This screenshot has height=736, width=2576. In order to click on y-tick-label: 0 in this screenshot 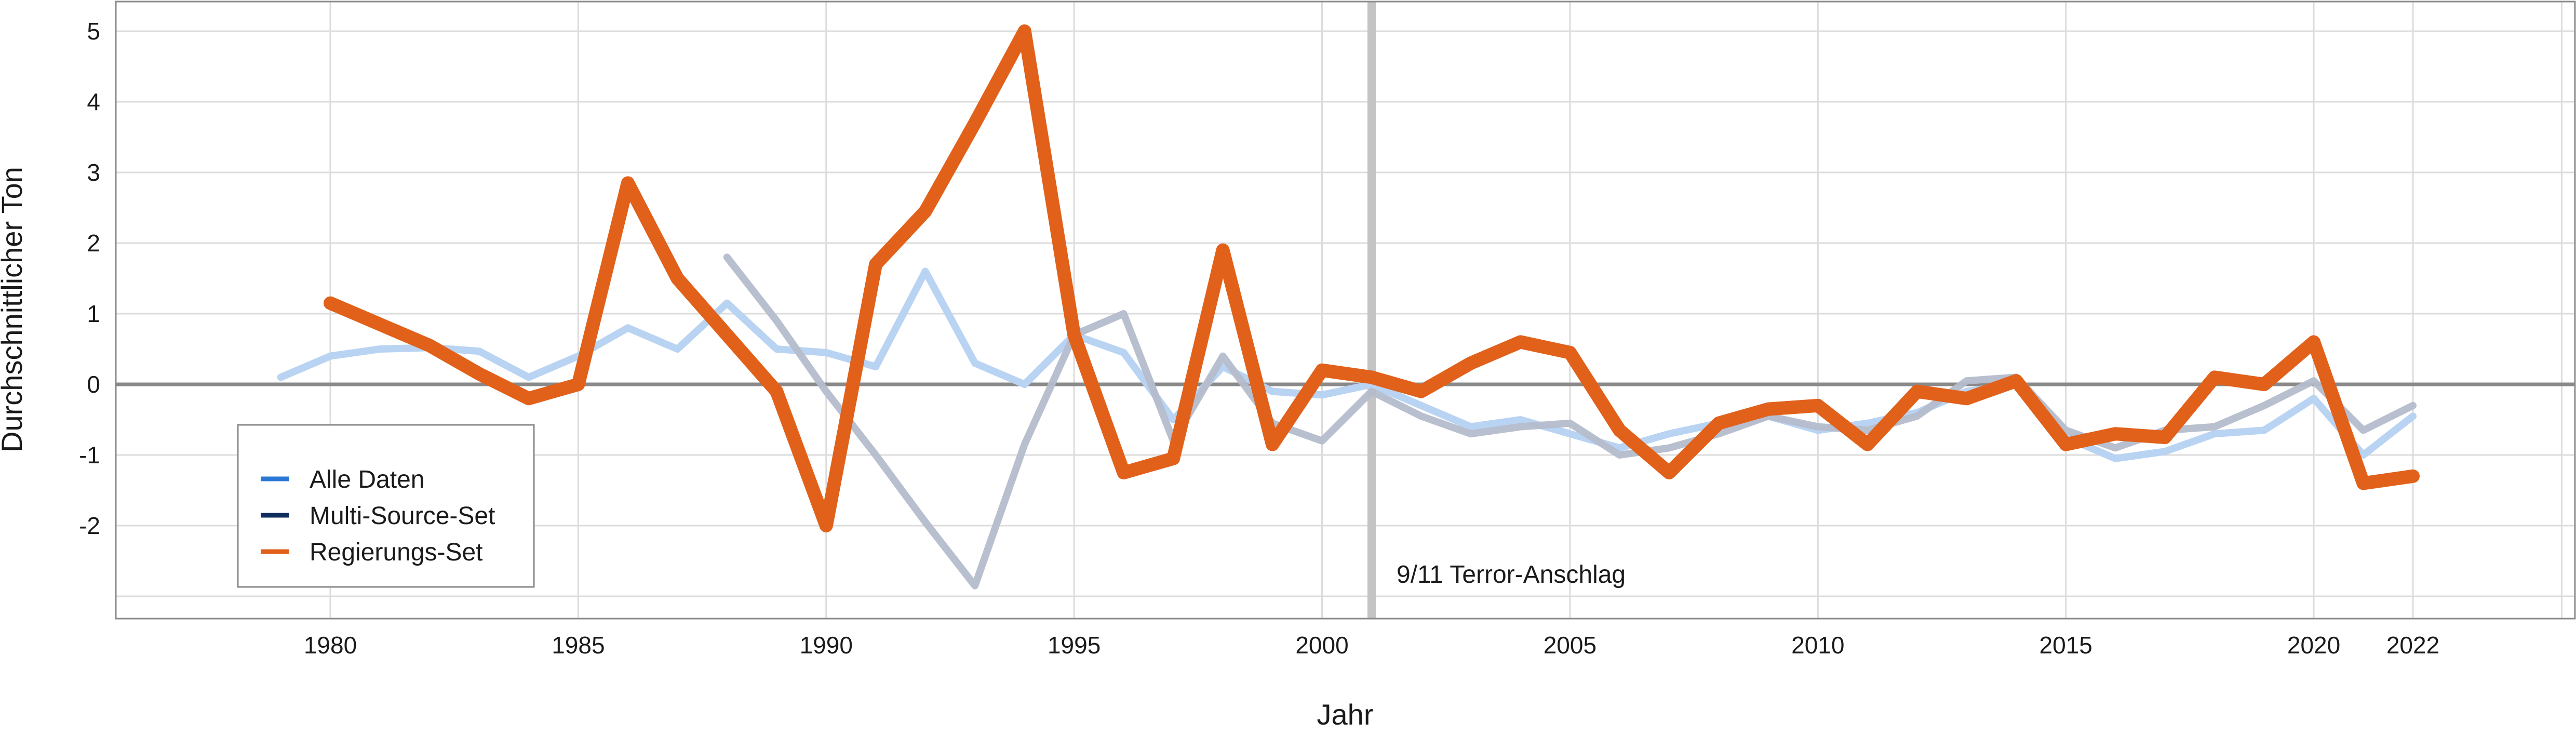, I will do `click(93, 384)`.